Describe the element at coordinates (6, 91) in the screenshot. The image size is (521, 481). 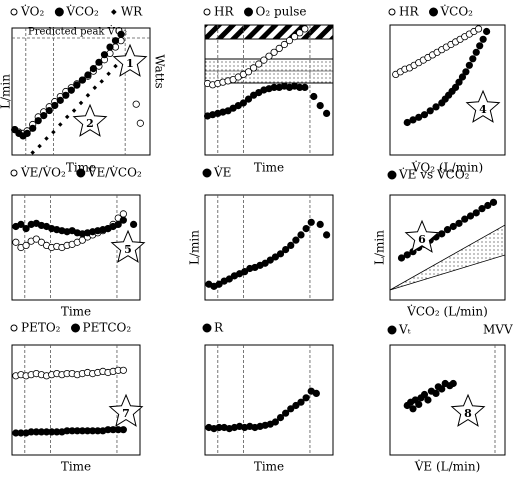
I see `y-axis-label: L/min` at that location.